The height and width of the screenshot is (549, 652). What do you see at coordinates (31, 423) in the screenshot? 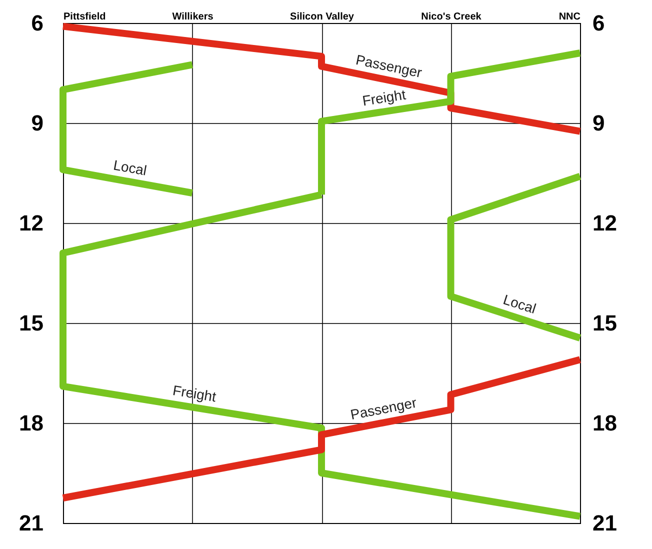
I see `y-tick-label: 18` at bounding box center [31, 423].